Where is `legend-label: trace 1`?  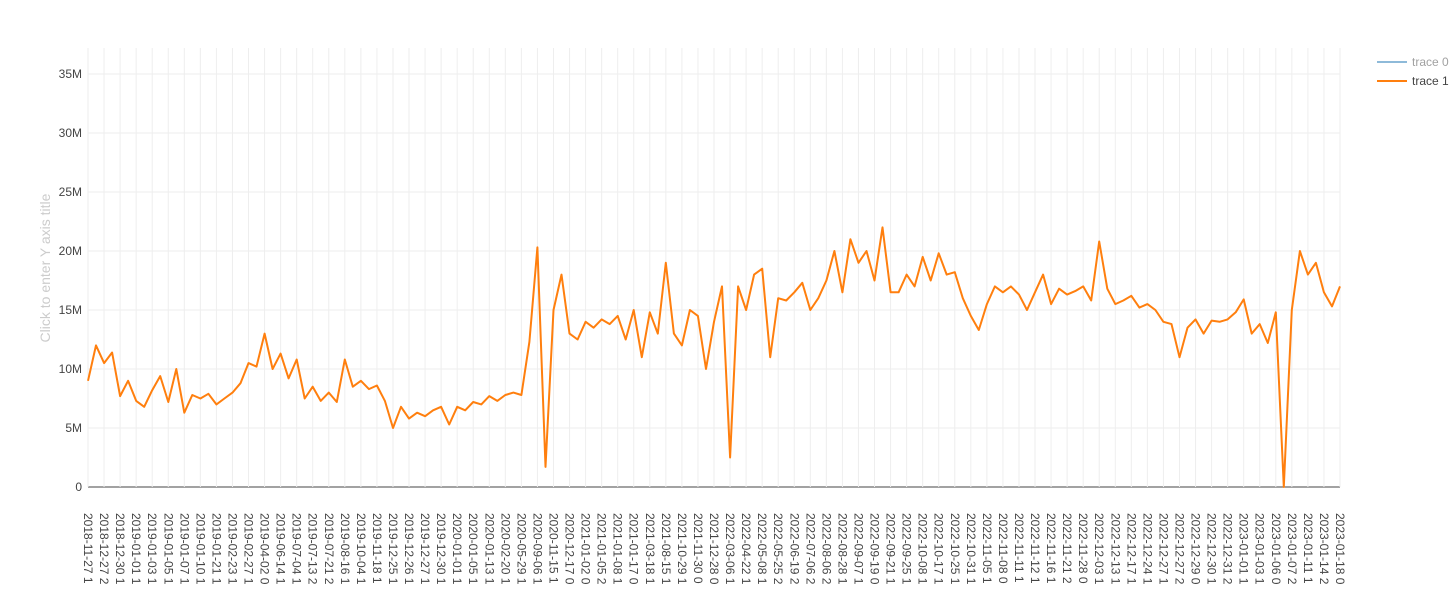 legend-label: trace 1 is located at coordinates (1430, 81).